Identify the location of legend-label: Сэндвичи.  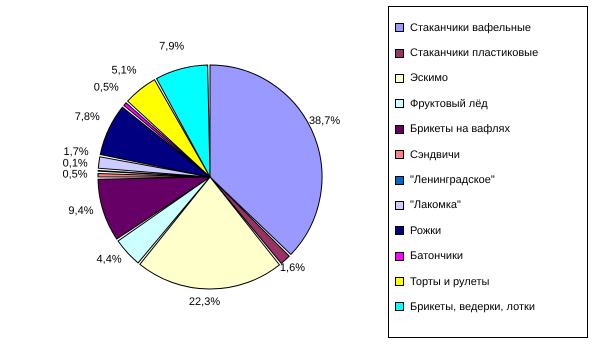
(435, 154).